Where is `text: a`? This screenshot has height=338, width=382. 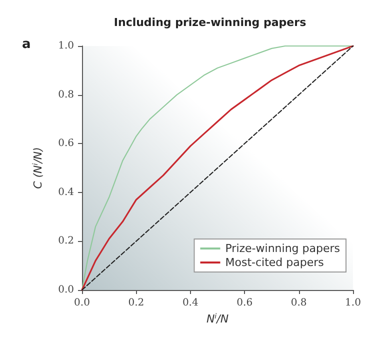
text: a is located at coordinates (26, 44).